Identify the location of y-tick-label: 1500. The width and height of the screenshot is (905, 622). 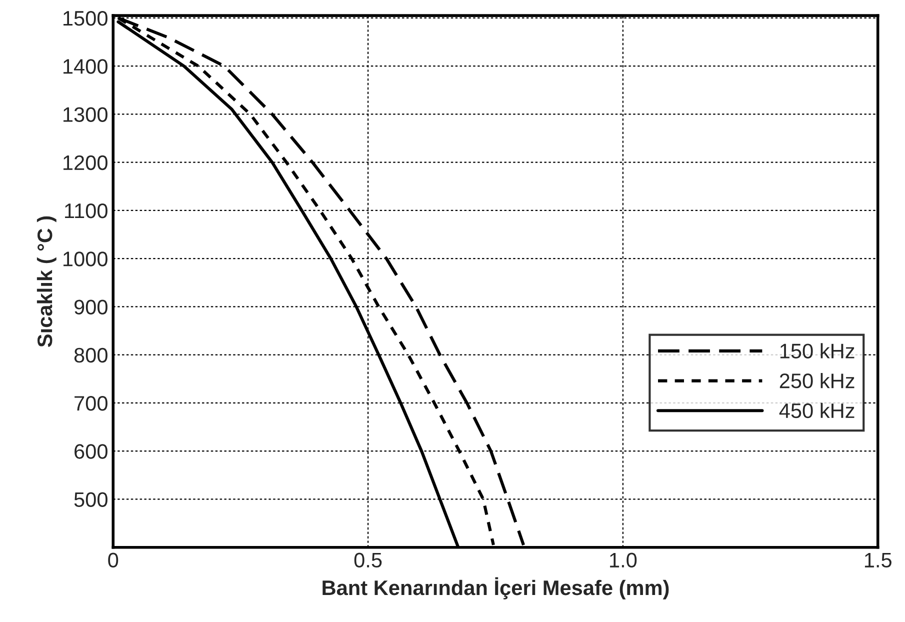
(86, 18).